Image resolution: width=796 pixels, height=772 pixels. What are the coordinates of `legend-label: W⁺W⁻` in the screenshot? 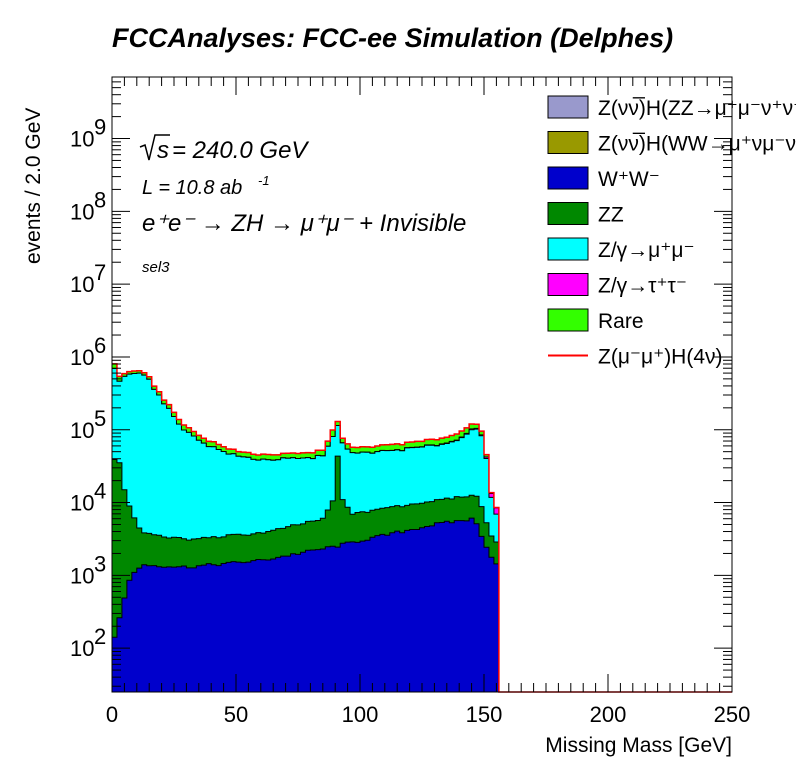 It's located at (629, 179).